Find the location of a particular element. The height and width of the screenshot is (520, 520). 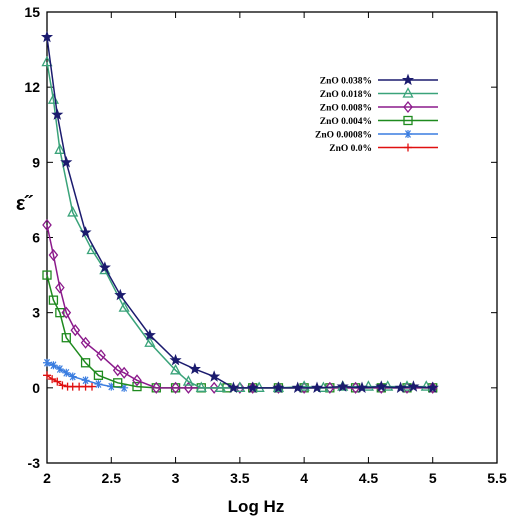

legend-item: ZnO 0.038% is located at coordinates (379, 80).